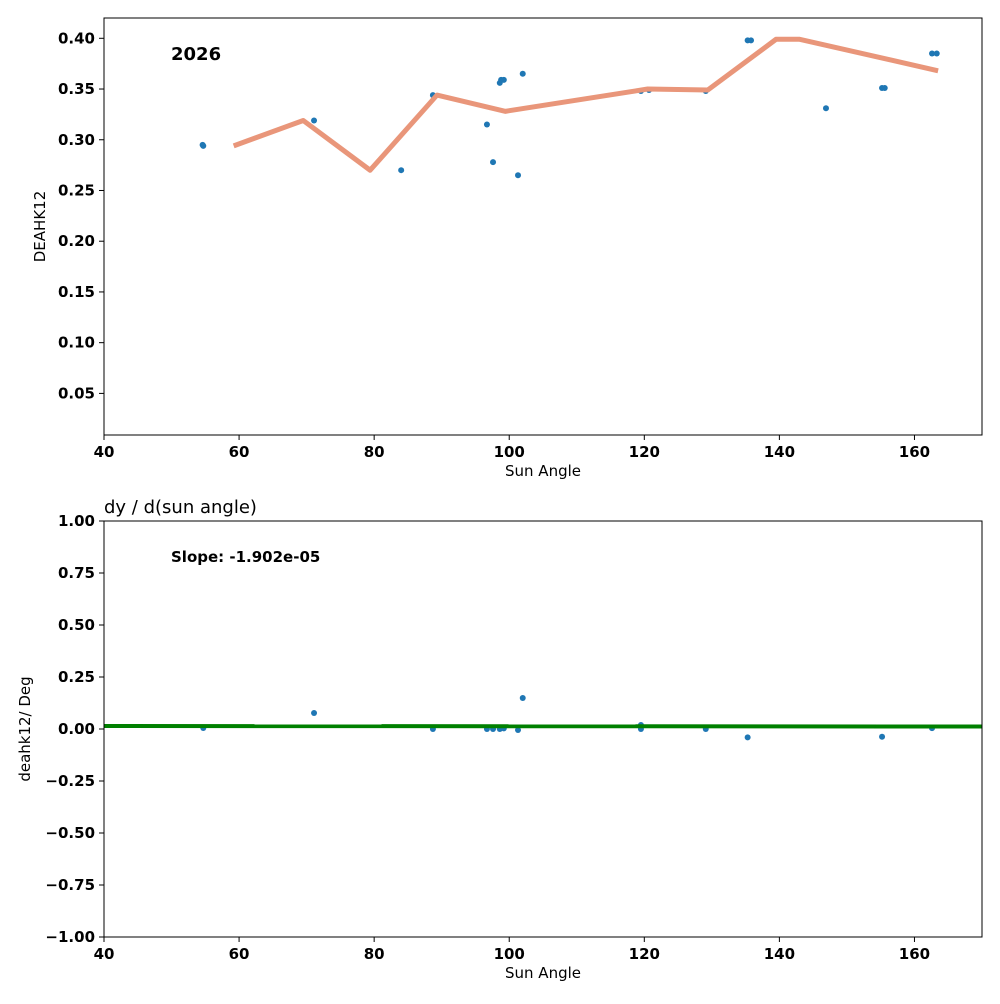 Image resolution: width=1000 pixels, height=1004 pixels. Describe the element at coordinates (76, 729) in the screenshot. I see `y-tick-label: 0.00` at that location.